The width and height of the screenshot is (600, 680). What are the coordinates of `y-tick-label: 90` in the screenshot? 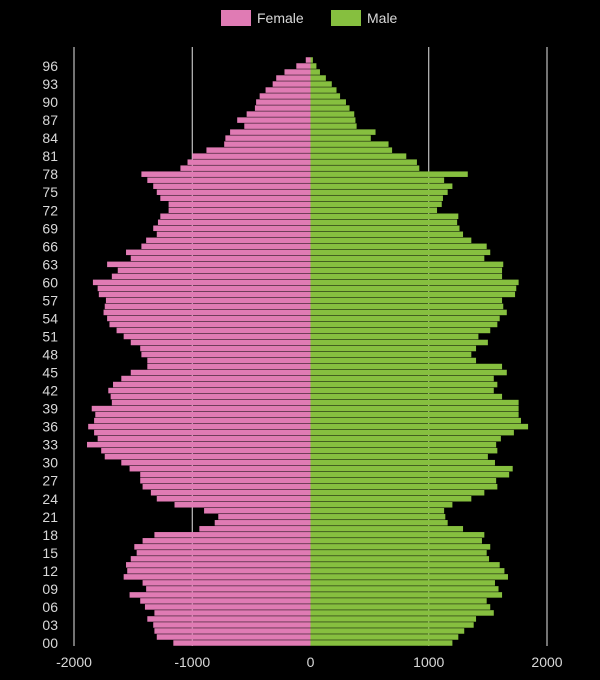 It's located at (50, 102).